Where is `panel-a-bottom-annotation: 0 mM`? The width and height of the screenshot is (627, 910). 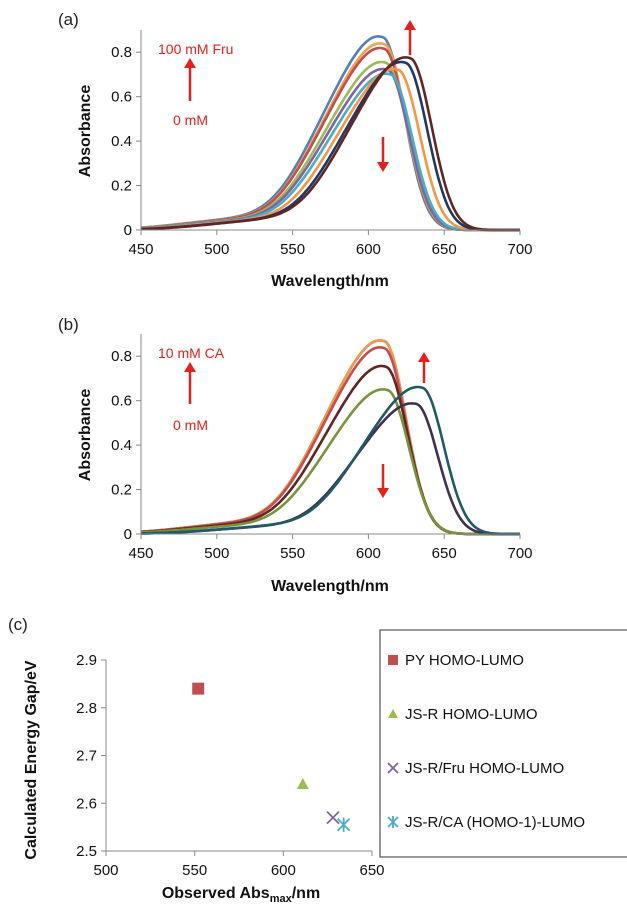 panel-a-bottom-annotation: 0 mM is located at coordinates (190, 120).